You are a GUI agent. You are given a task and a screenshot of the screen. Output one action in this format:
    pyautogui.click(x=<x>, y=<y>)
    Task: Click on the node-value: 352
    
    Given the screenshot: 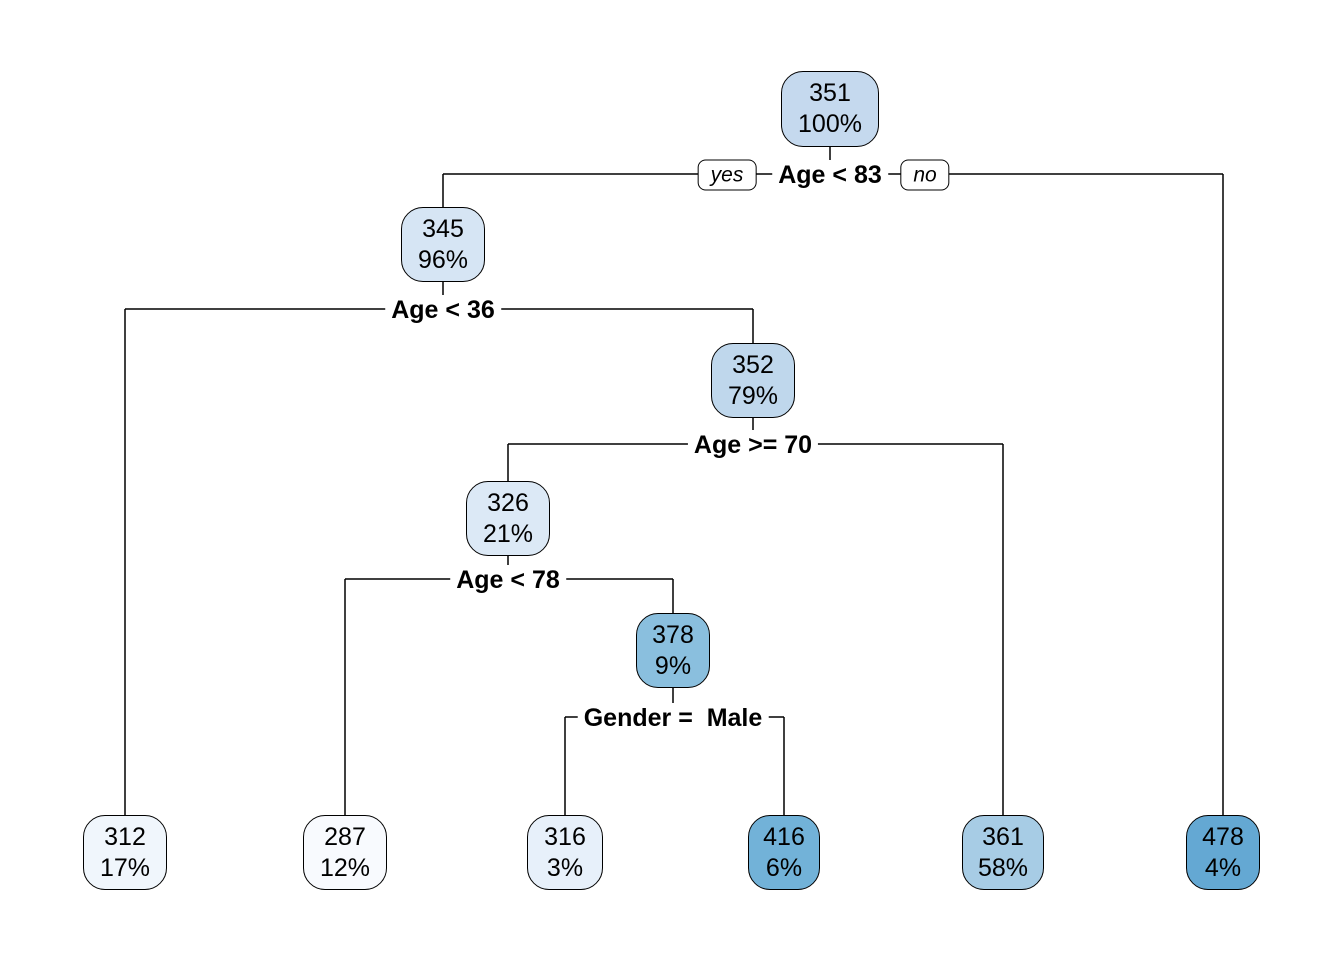 What is the action you would take?
    pyautogui.click(x=753, y=364)
    